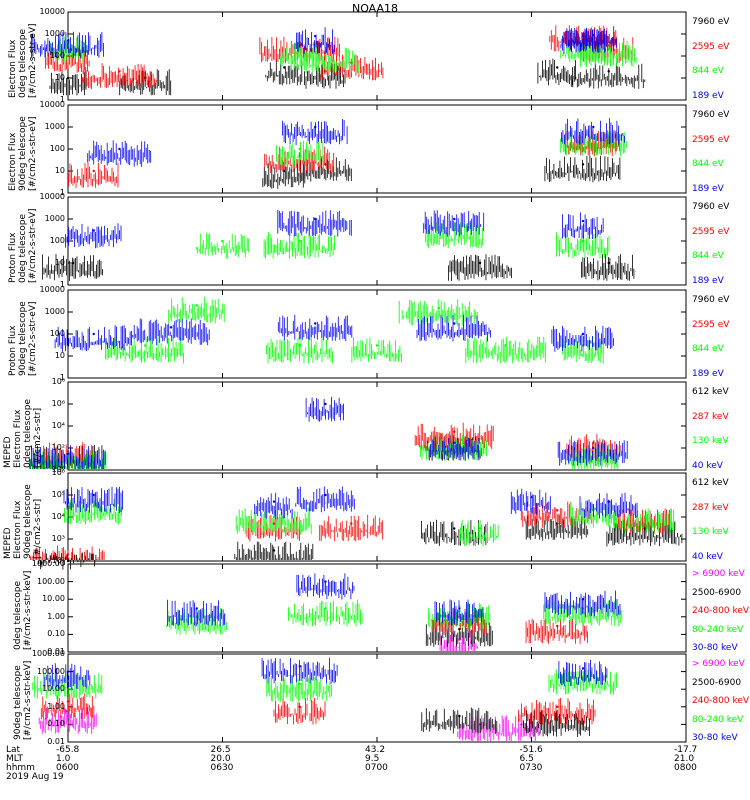 Image resolution: width=750 pixels, height=800 pixels. I want to click on series-2595-ev, so click(340, 57).